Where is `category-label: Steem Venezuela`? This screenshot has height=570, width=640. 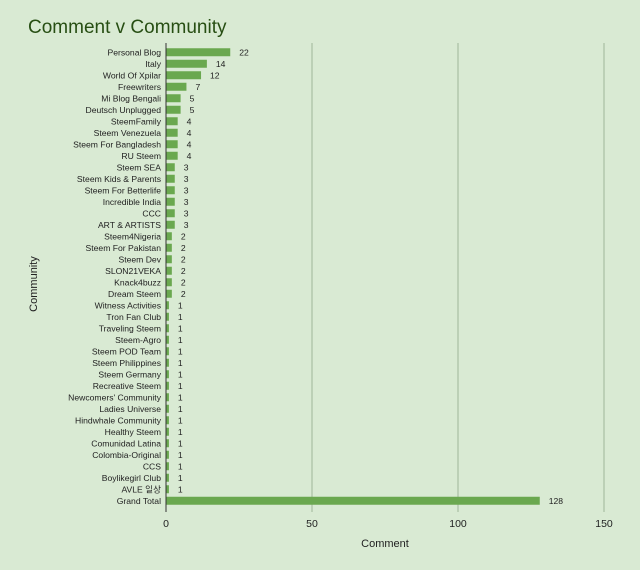 category-label: Steem Venezuela is located at coordinates (128, 133).